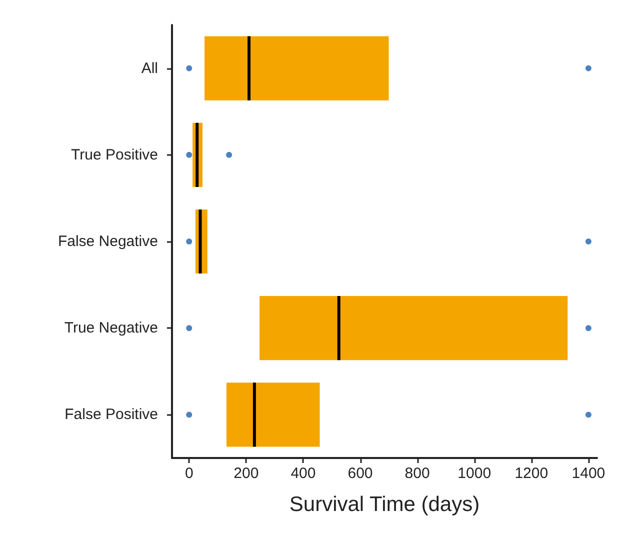 The width and height of the screenshot is (624, 540). What do you see at coordinates (589, 473) in the screenshot?
I see `x-tick-label: 1400` at bounding box center [589, 473].